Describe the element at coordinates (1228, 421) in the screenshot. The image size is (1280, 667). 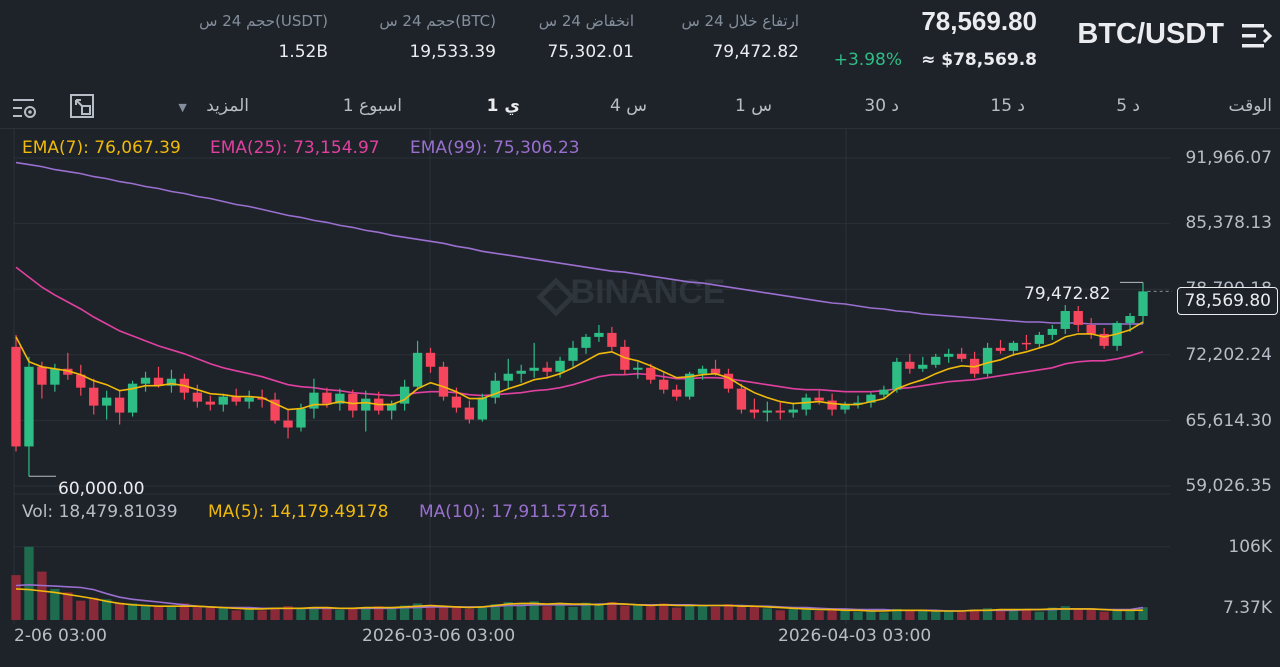
I see `price-tick: 65,614.30` at that location.